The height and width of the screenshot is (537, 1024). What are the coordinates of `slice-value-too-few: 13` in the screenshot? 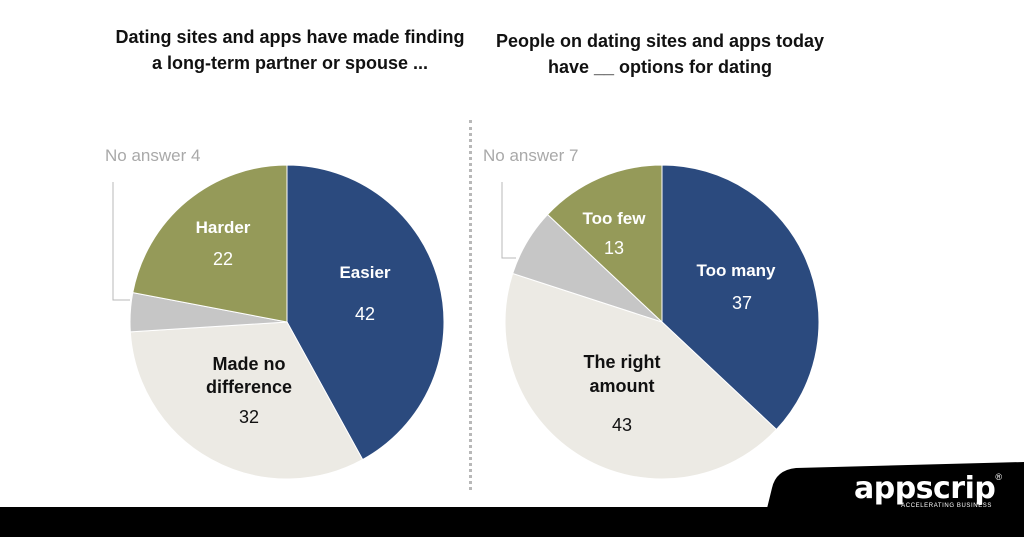 It's located at (614, 248).